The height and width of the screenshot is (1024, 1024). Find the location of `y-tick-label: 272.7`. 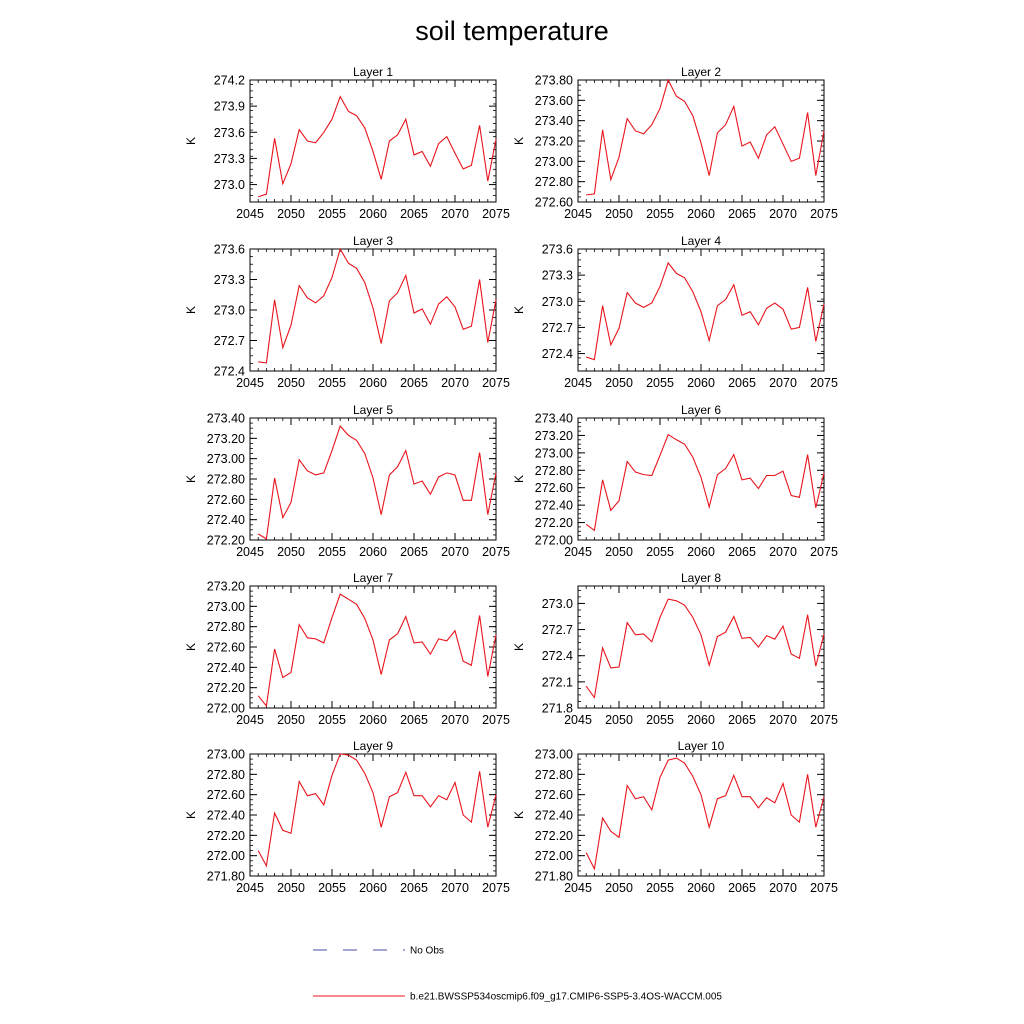

y-tick-label: 272.7 is located at coordinates (557, 630).